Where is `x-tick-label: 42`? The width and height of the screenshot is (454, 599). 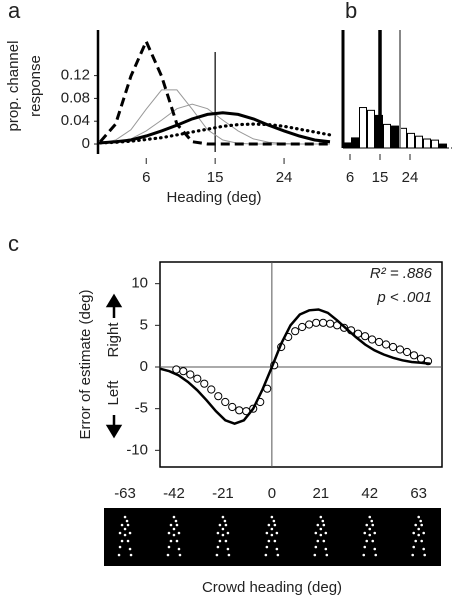 x-tick-label: 42 is located at coordinates (369, 493).